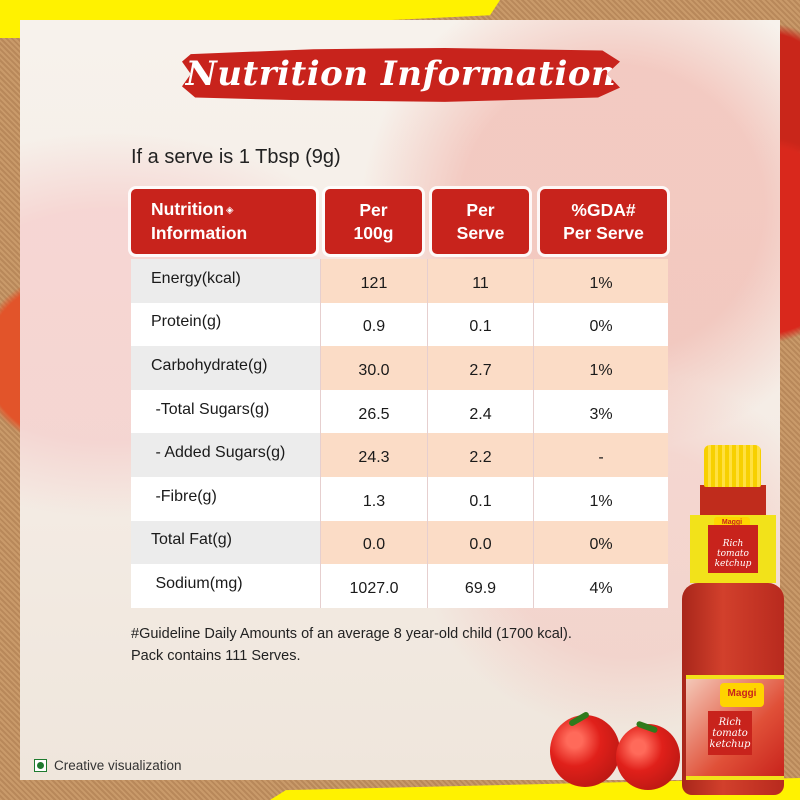 The width and height of the screenshot is (800, 800). What do you see at coordinates (373, 455) in the screenshot?
I see `per-100g-value: 24.3` at bounding box center [373, 455].